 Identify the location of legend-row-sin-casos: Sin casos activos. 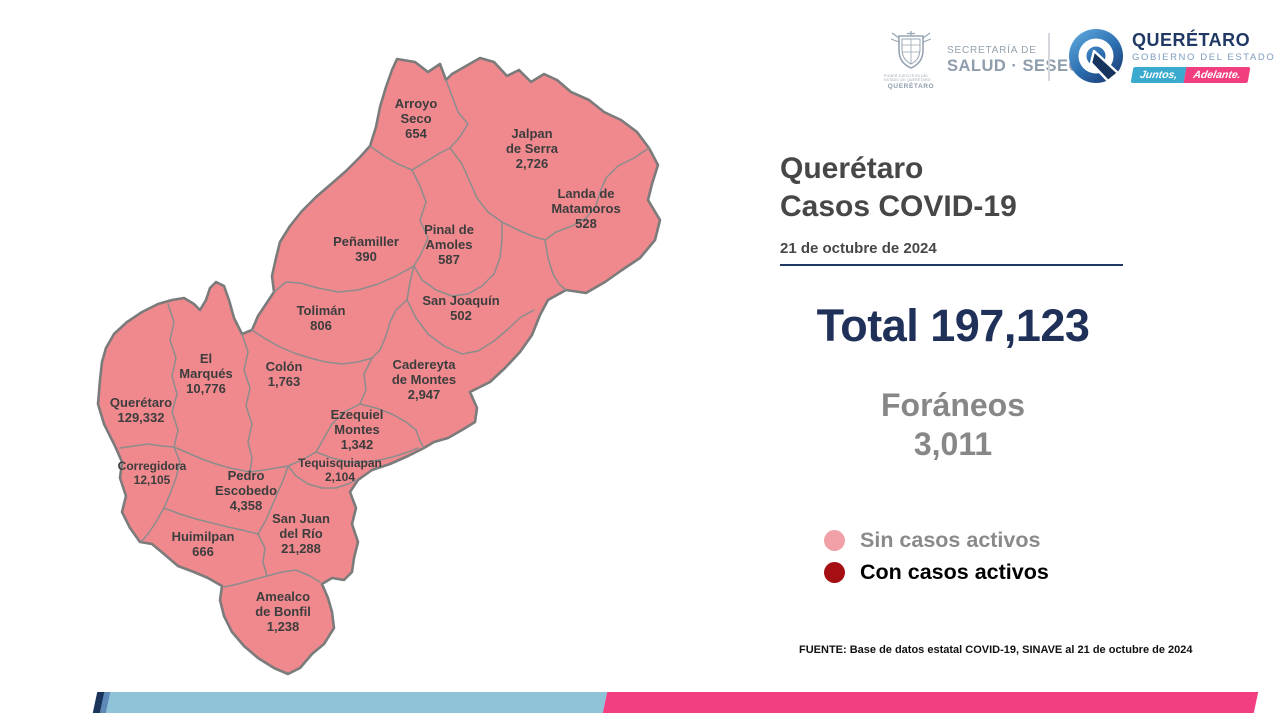
(936, 540).